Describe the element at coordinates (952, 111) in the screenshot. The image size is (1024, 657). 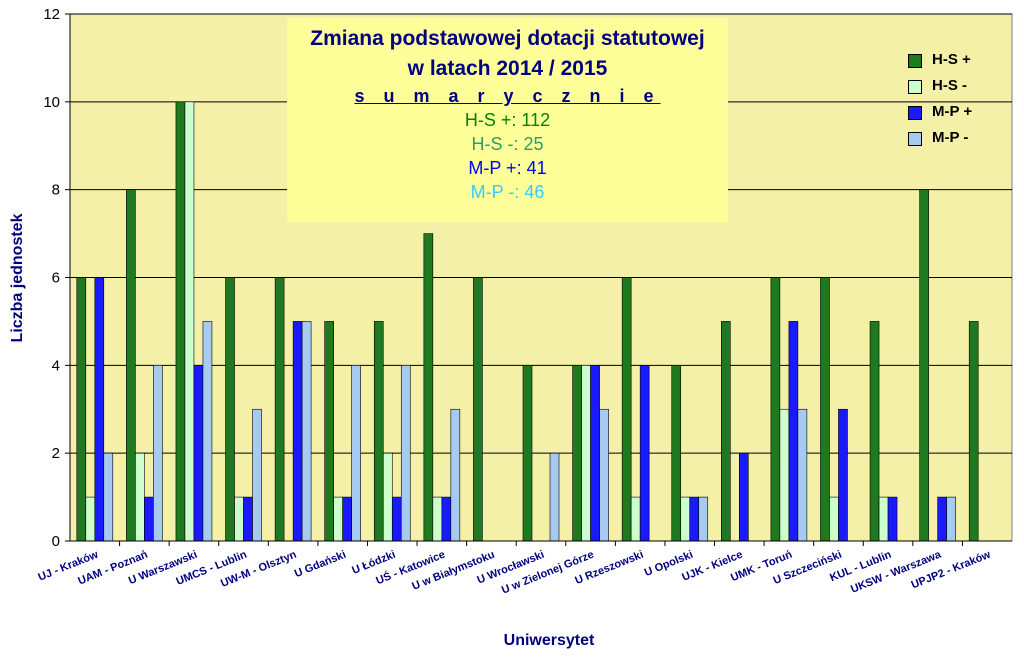
I see `legend-label: M-P +` at that location.